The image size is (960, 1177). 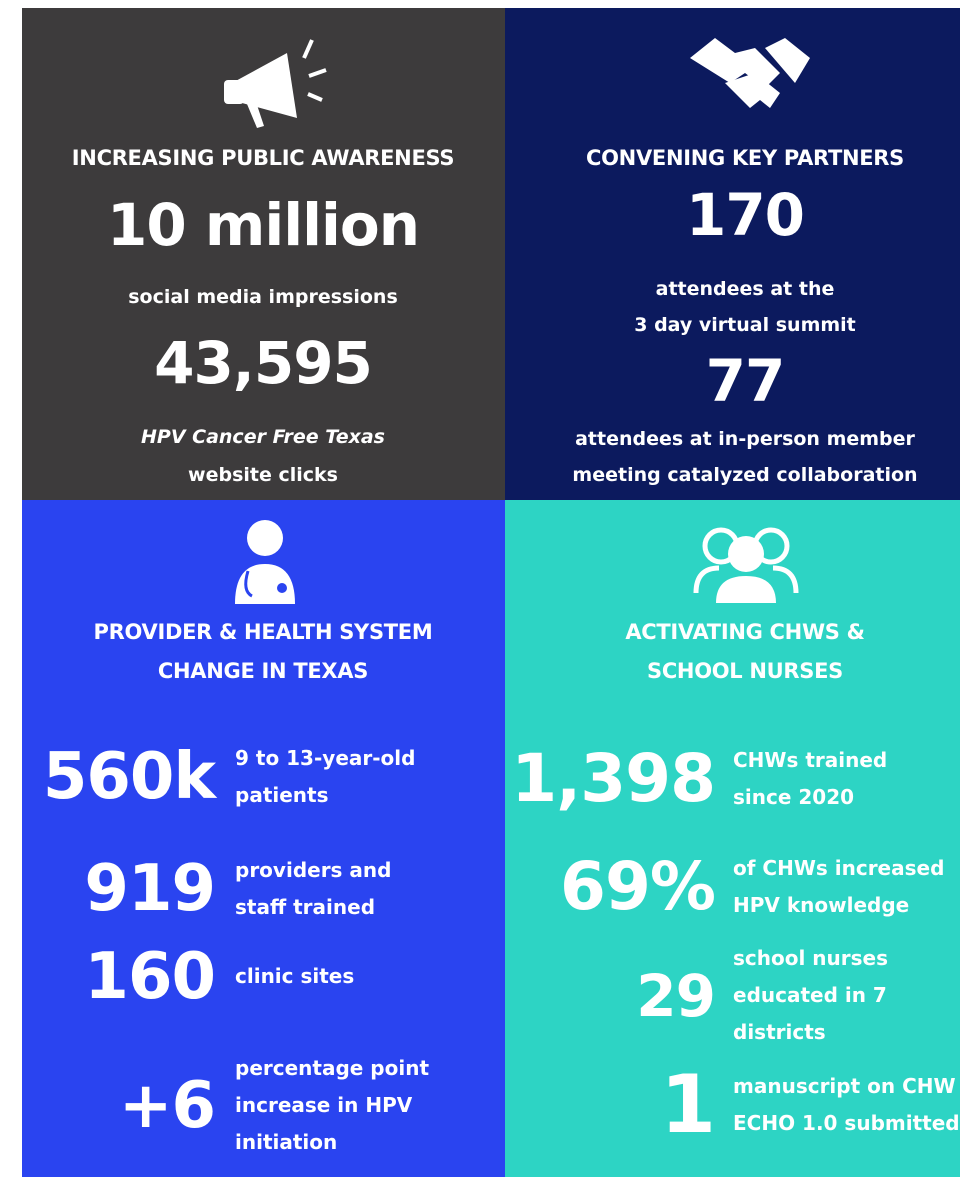 I want to click on panel-title: CHANGE IN TEXAS, so click(x=263, y=671).